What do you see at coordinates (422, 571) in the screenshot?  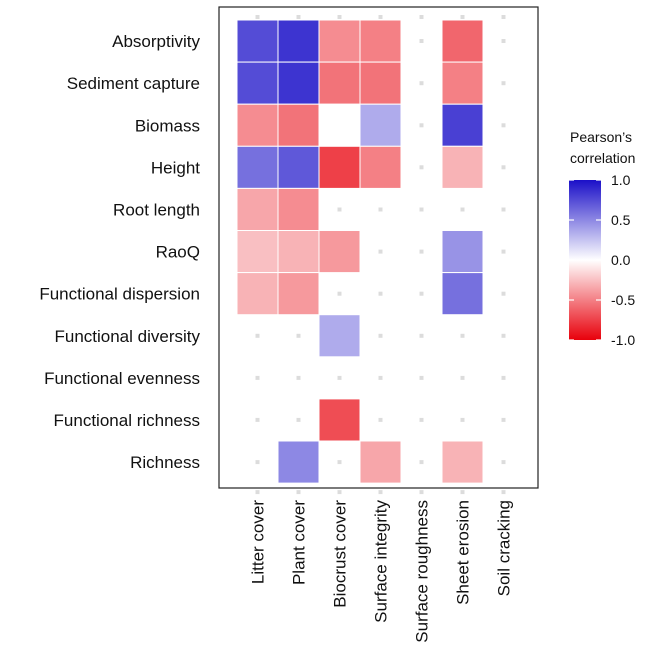 I see `column-label: Surface roughness` at bounding box center [422, 571].